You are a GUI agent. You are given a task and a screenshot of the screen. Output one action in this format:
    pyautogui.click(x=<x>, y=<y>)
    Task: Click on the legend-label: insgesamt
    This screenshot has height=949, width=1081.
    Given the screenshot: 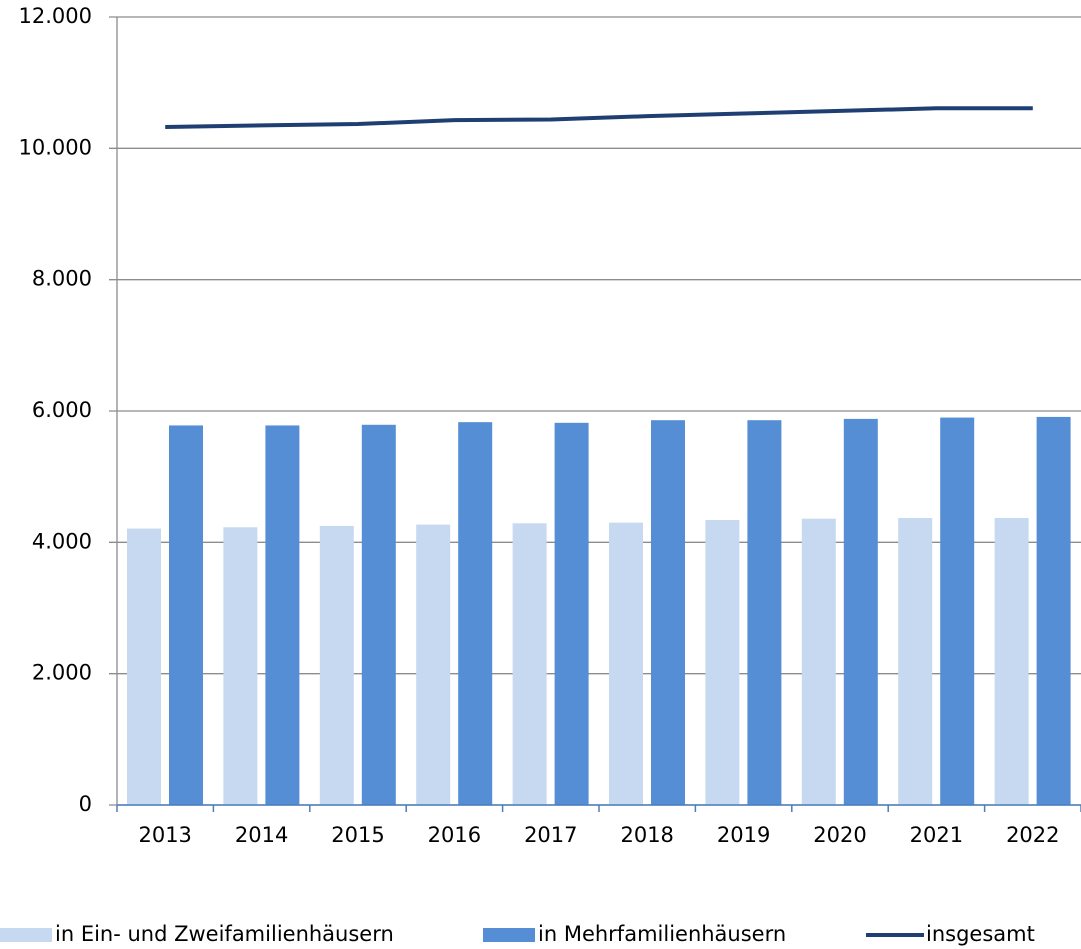 What is the action you would take?
    pyautogui.click(x=980, y=934)
    